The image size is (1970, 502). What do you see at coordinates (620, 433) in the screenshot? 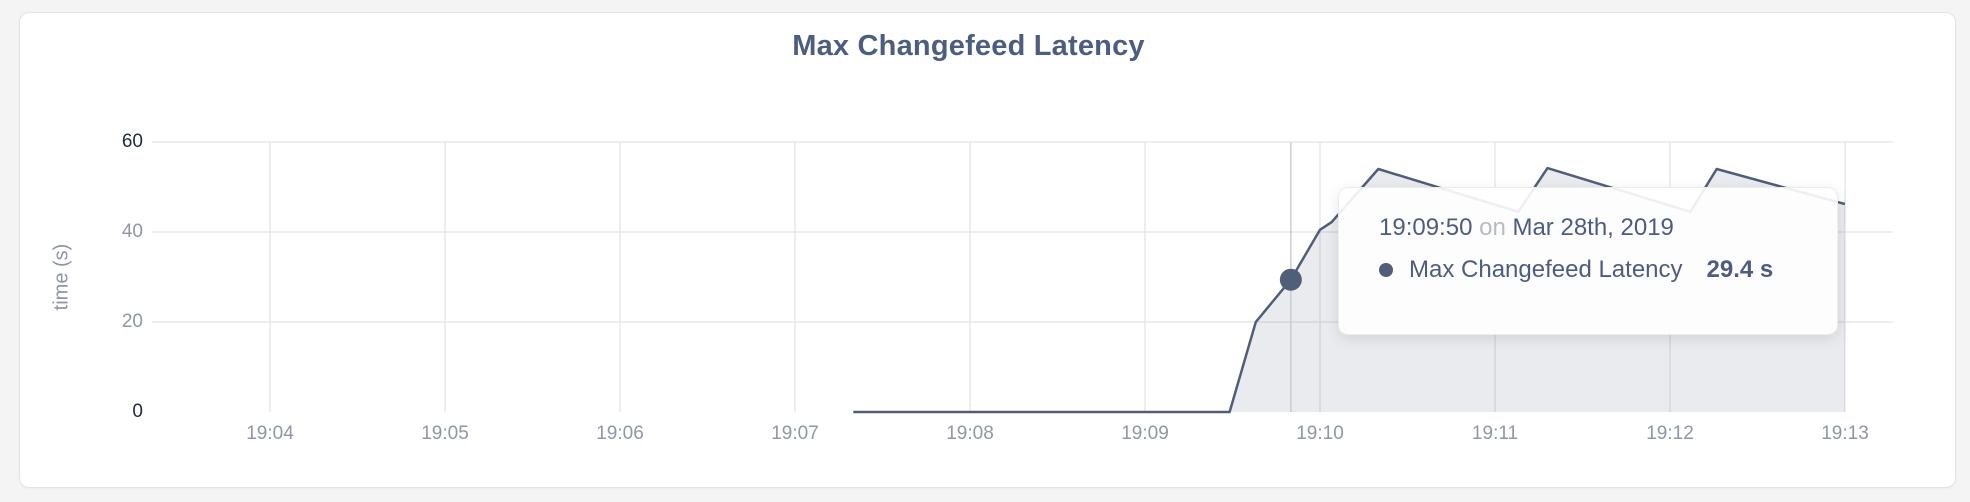
I see `x-tick-label: 19:06` at bounding box center [620, 433].